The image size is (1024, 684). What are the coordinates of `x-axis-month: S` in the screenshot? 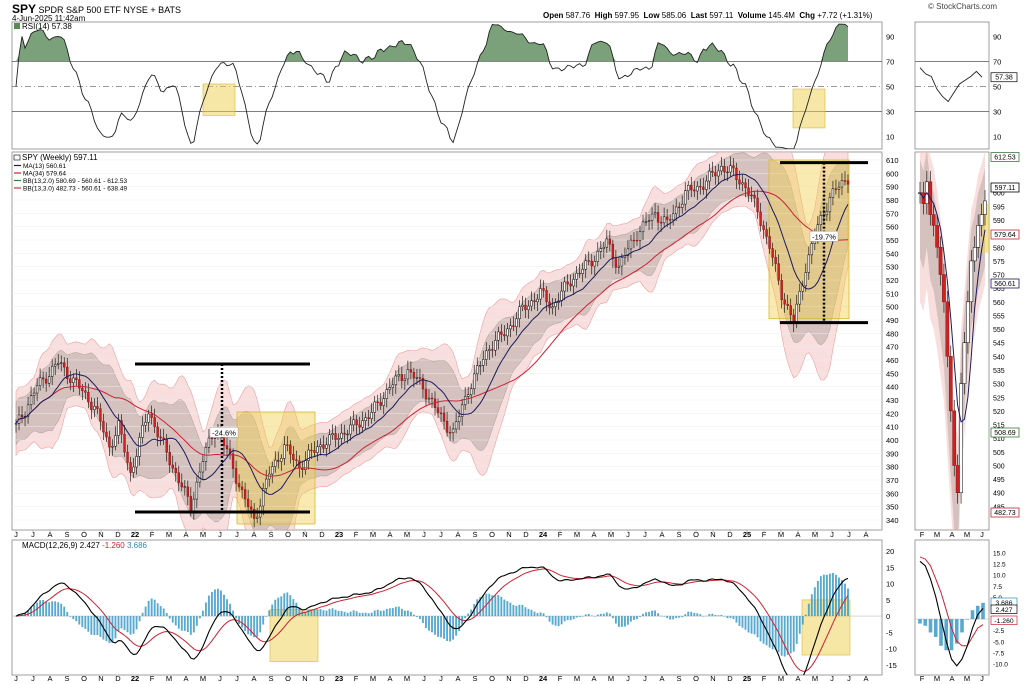 It's located at (270, 534).